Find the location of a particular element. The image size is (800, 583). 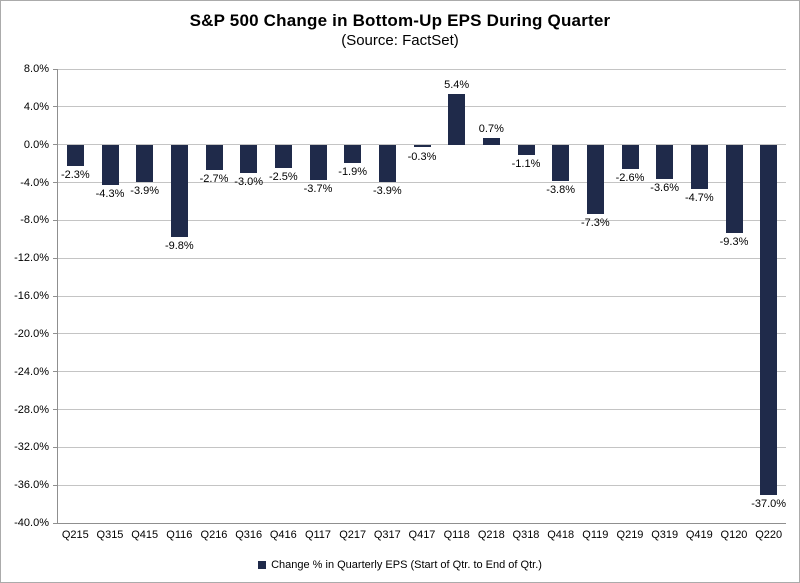

bar-value-label: -1.1% is located at coordinates (526, 164).